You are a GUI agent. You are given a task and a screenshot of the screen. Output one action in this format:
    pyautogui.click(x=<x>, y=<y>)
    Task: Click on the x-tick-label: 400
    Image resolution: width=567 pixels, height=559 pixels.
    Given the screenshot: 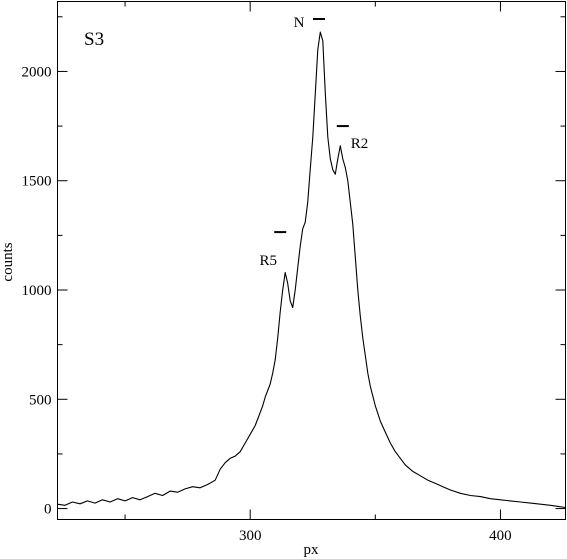 What is the action you would take?
    pyautogui.click(x=500, y=536)
    